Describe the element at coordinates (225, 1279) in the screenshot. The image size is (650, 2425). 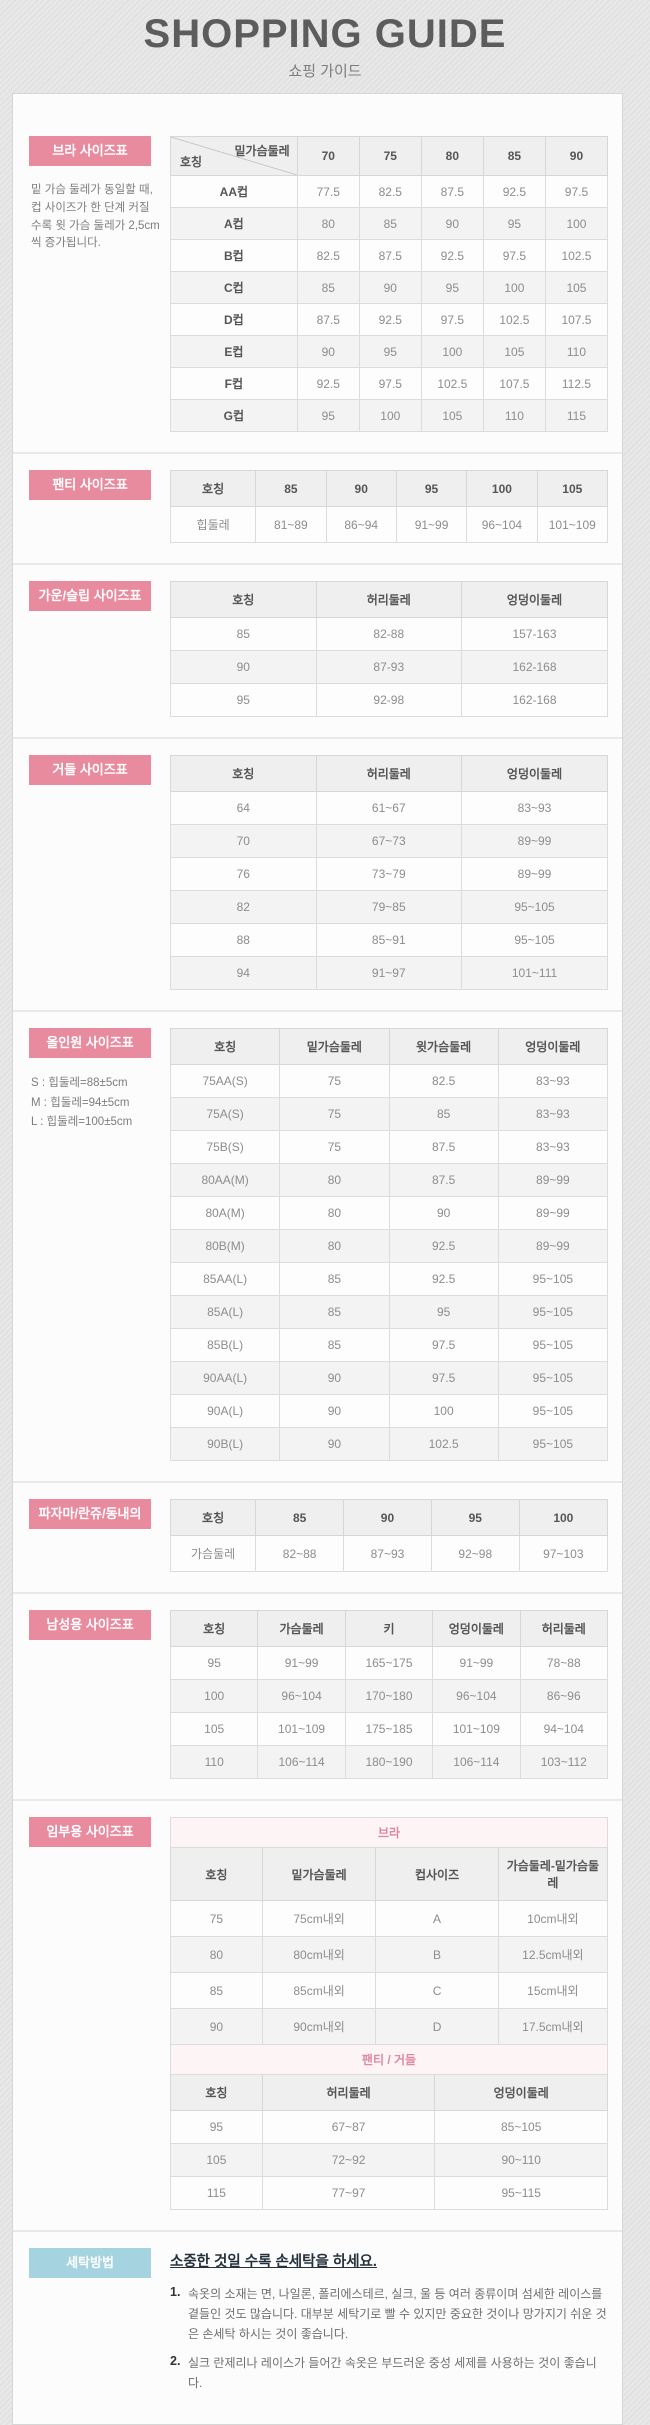
I see `row-label-cell: 85AA(L)` at that location.